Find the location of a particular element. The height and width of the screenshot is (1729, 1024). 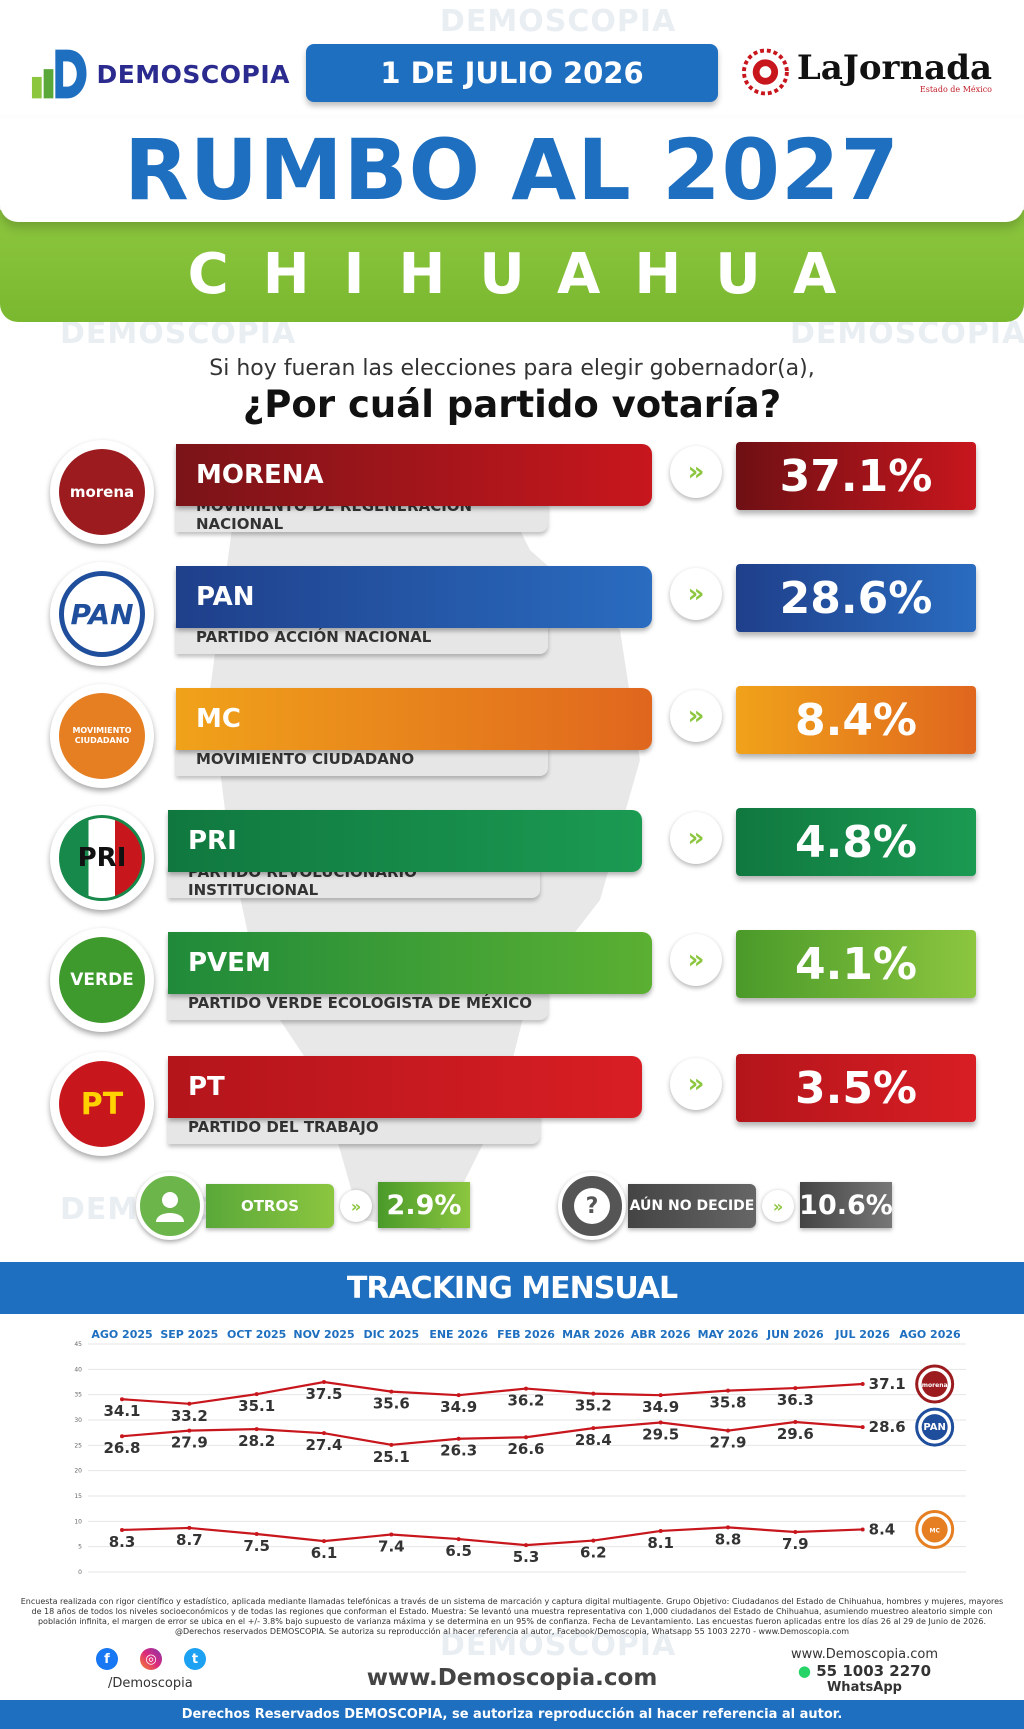

data-label: 34.9 is located at coordinates (660, 1407).